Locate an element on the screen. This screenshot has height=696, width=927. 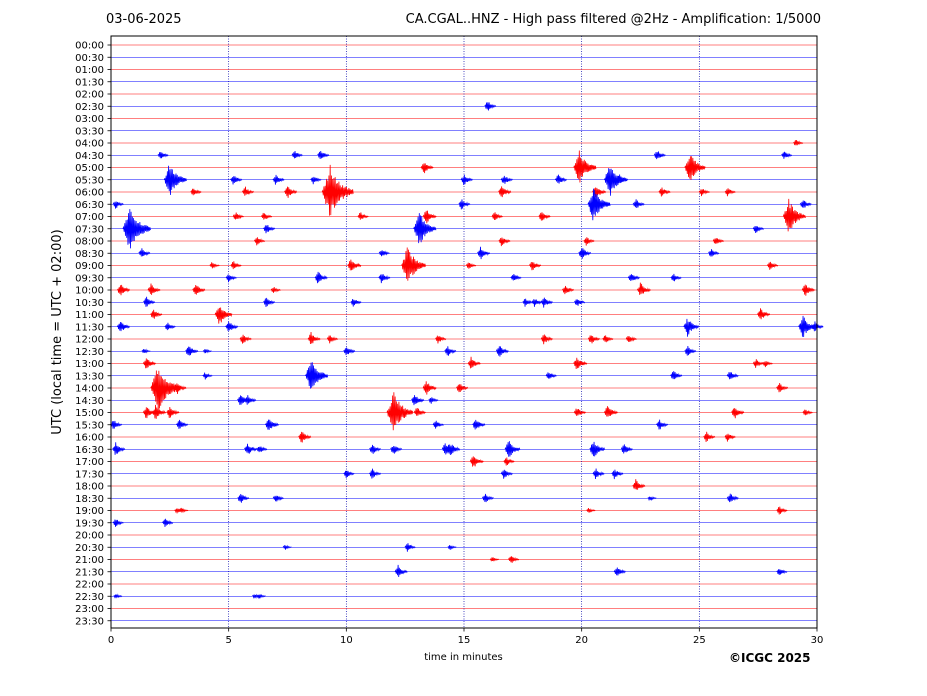
y-tick-label: 19:30 is located at coordinates (89, 523).